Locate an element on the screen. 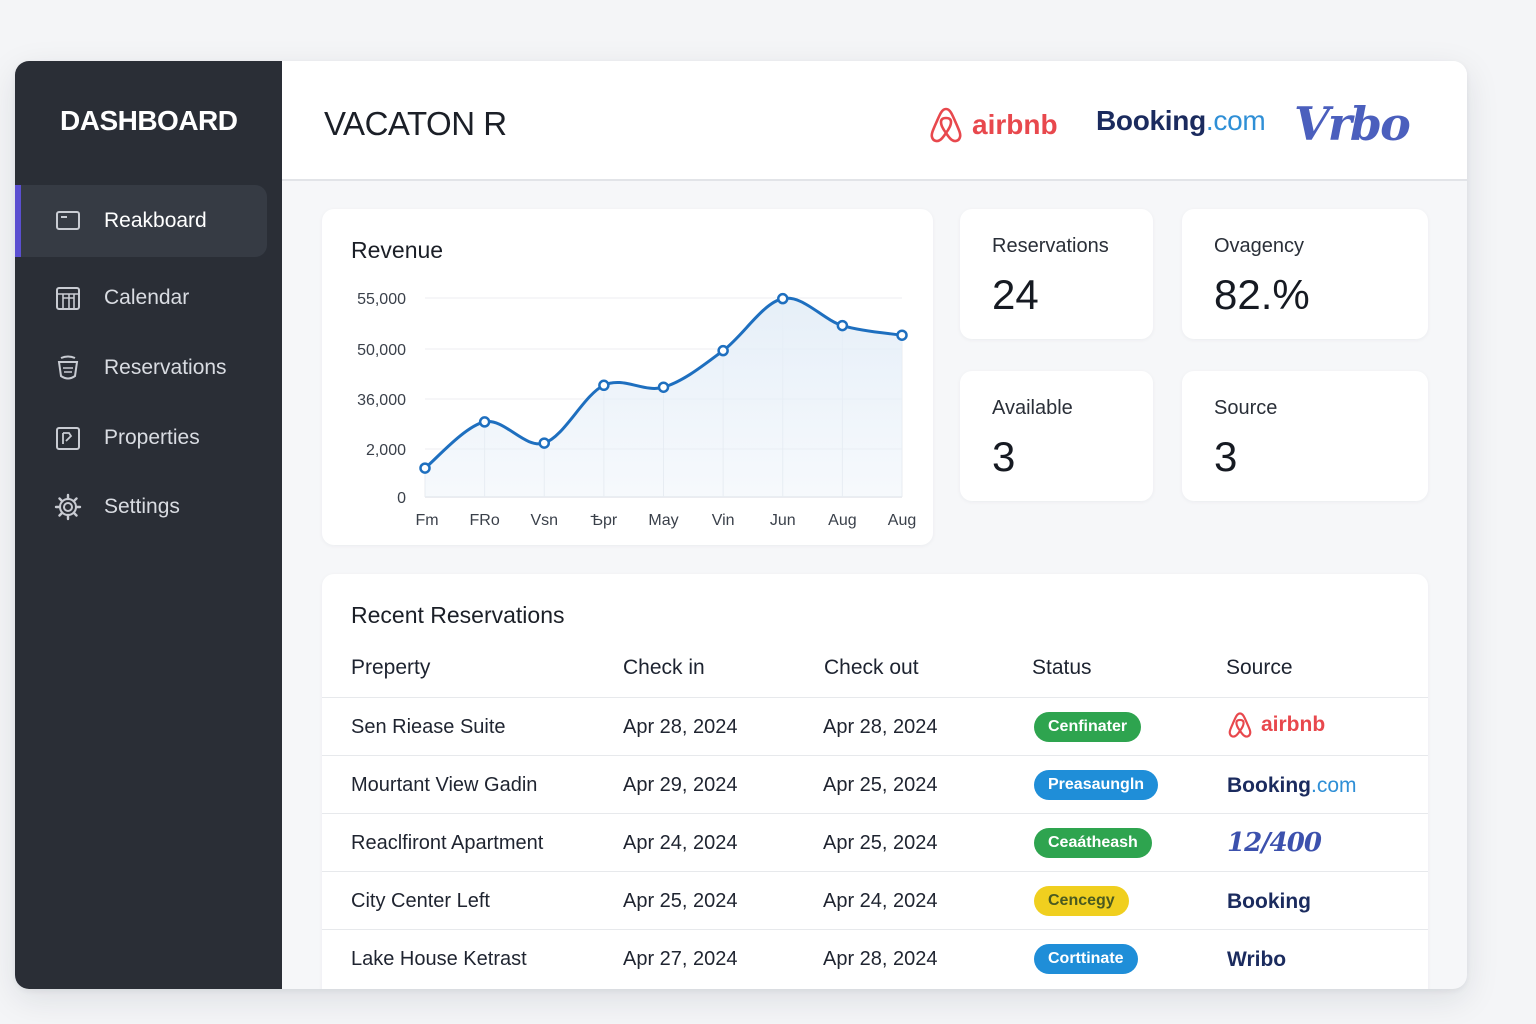 Image resolution: width=1536 pixels, height=1024 pixels. cell-property: Mourtant View Gadin is located at coordinates (444, 785).